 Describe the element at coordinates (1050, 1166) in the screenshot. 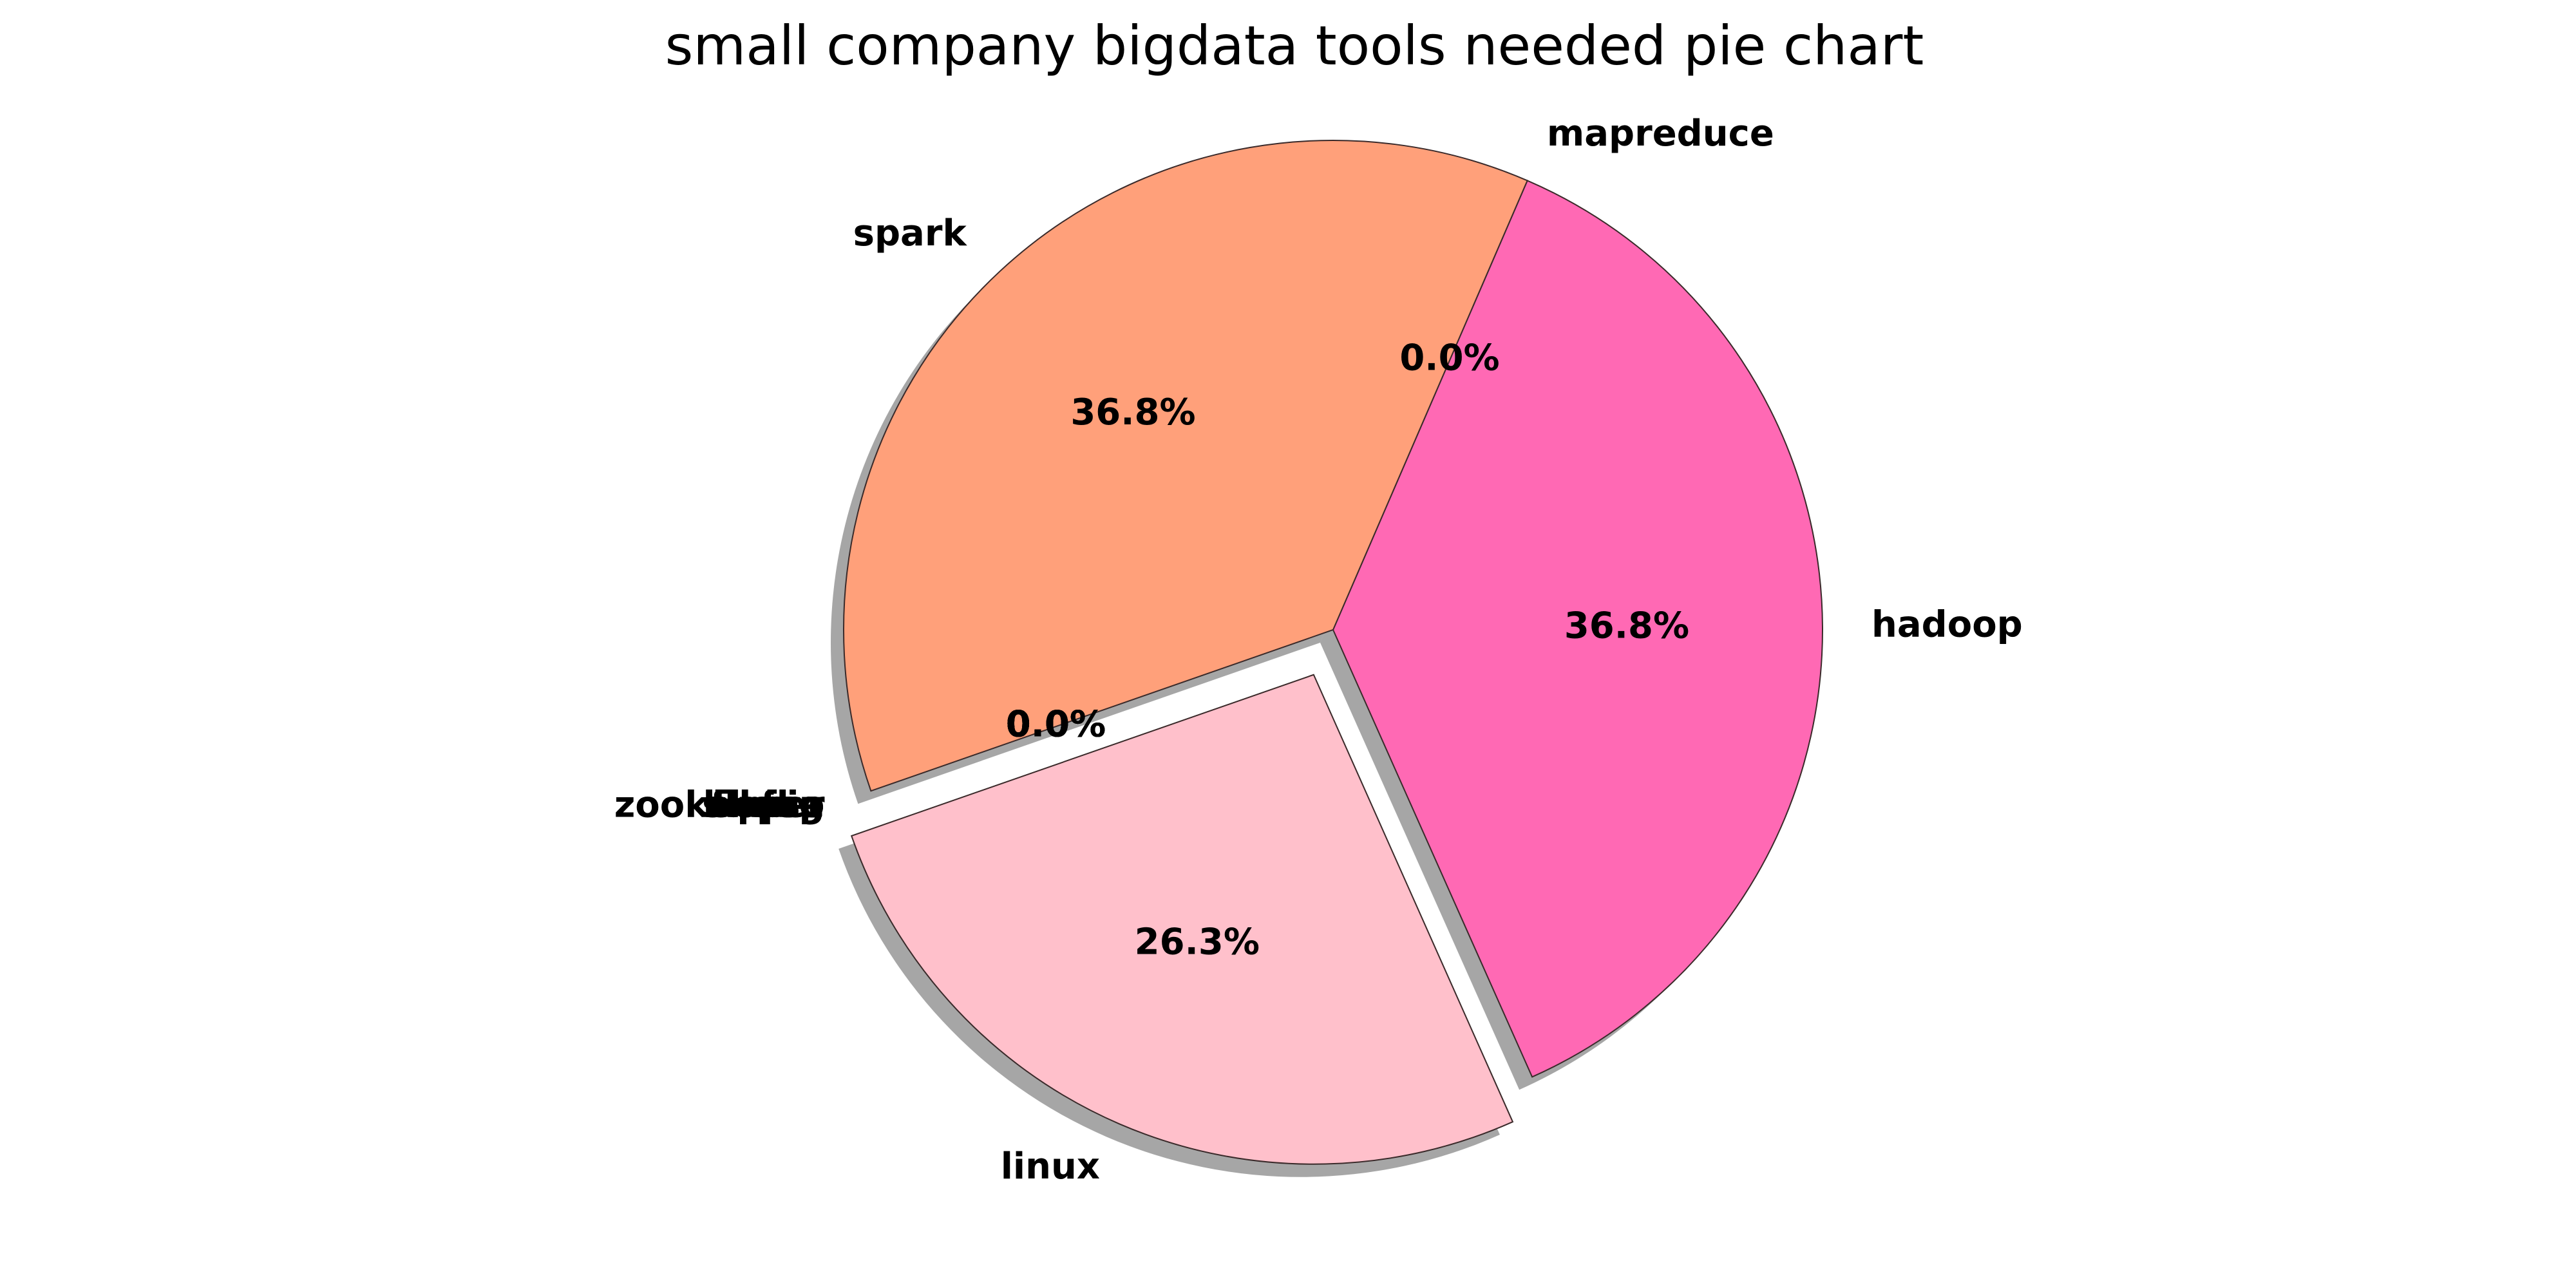

I see `slice-label-linux: linux` at that location.